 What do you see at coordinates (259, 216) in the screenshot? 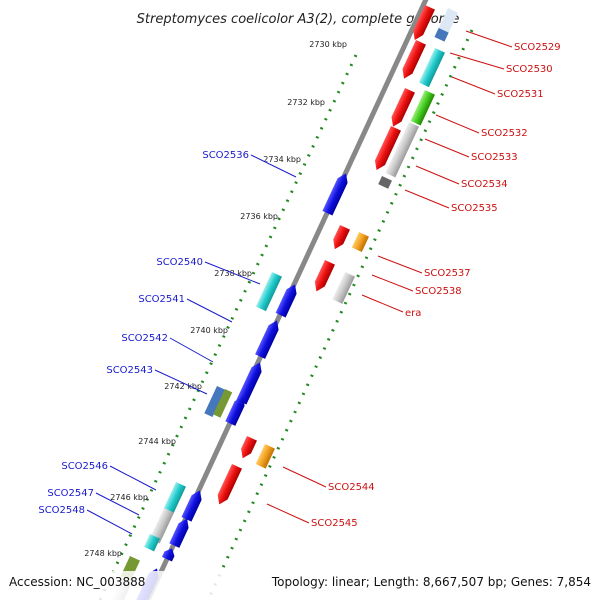
I see `tick-label-2736: 2736 kbp` at bounding box center [259, 216].